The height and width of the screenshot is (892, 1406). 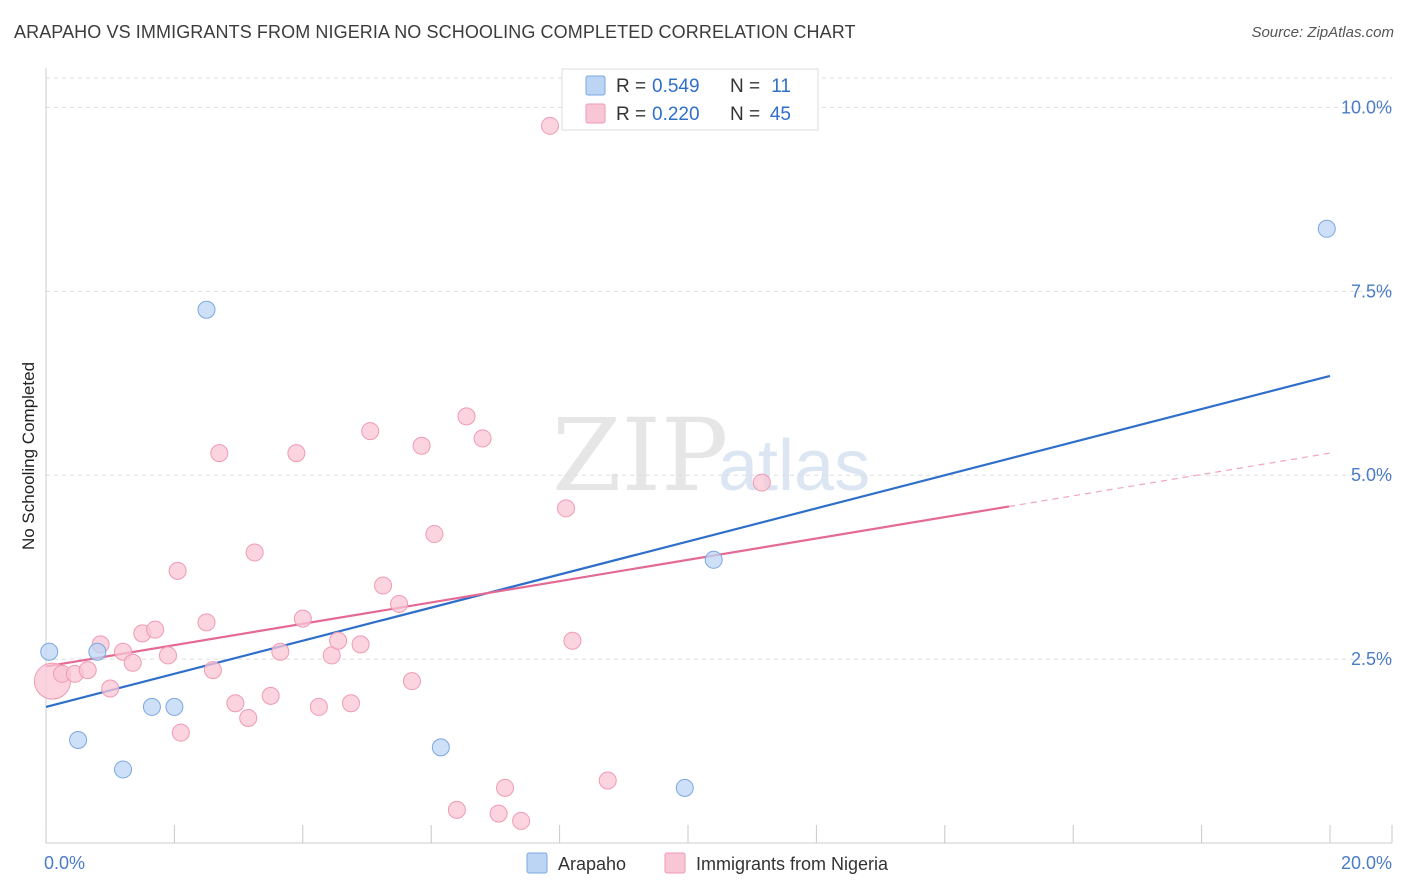 I want to click on legend-label-nigeria: Immigrants from Nigeria, so click(x=792, y=864).